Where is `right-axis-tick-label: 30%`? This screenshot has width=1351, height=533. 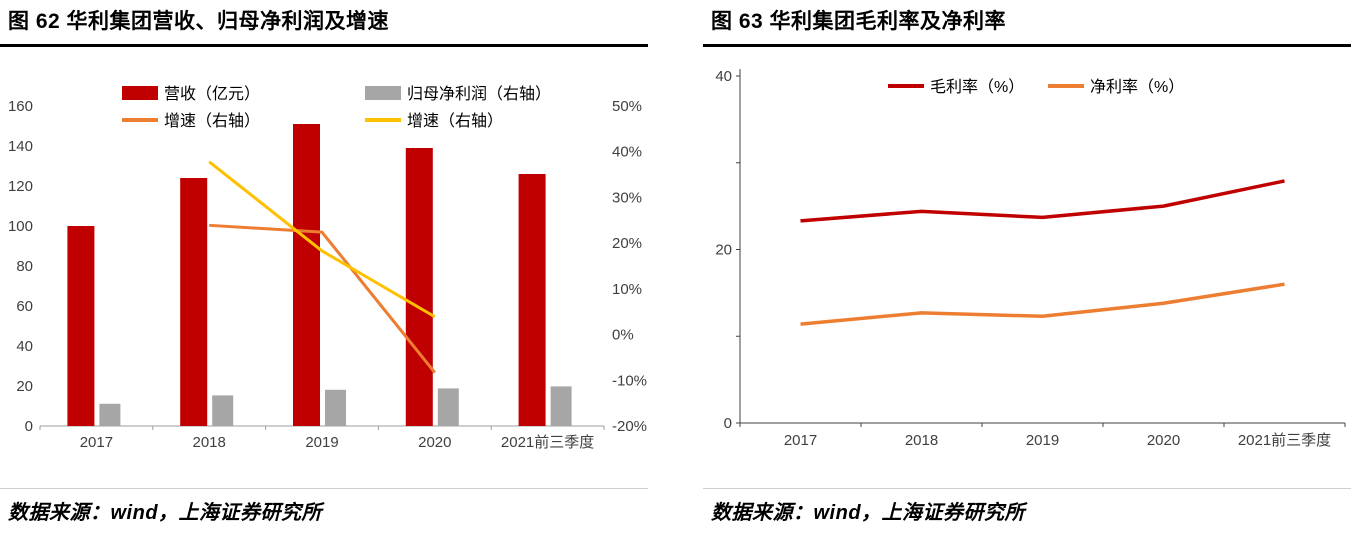 right-axis-tick-label: 30% is located at coordinates (627, 197).